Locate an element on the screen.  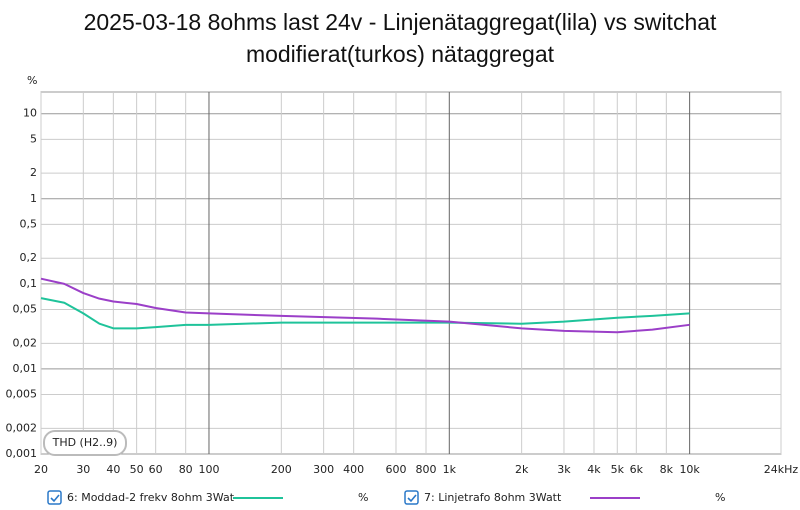
x-tick-label: 200 is located at coordinates (281, 469).